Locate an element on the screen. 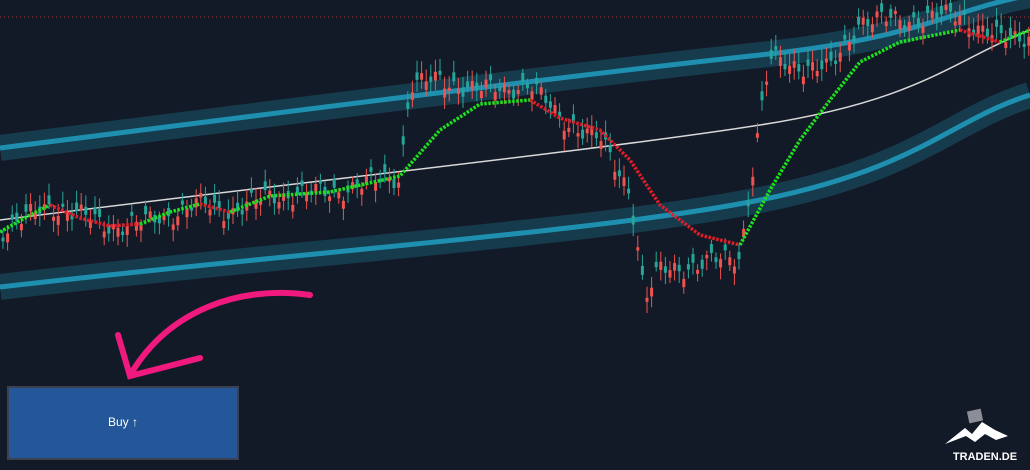  logo-text: TRADEN.DE is located at coordinates (985, 457).